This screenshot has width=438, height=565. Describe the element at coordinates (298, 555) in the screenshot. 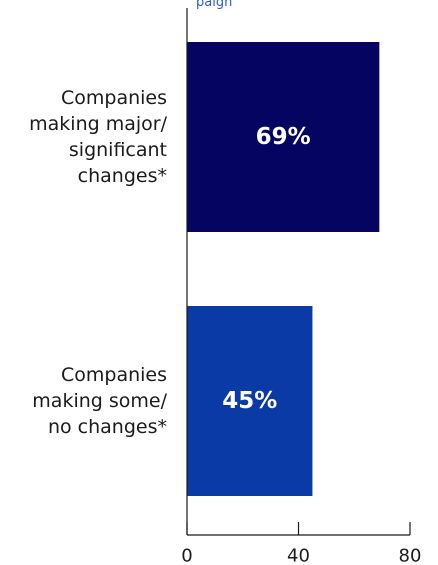

I see `x-tick-label: 40` at that location.